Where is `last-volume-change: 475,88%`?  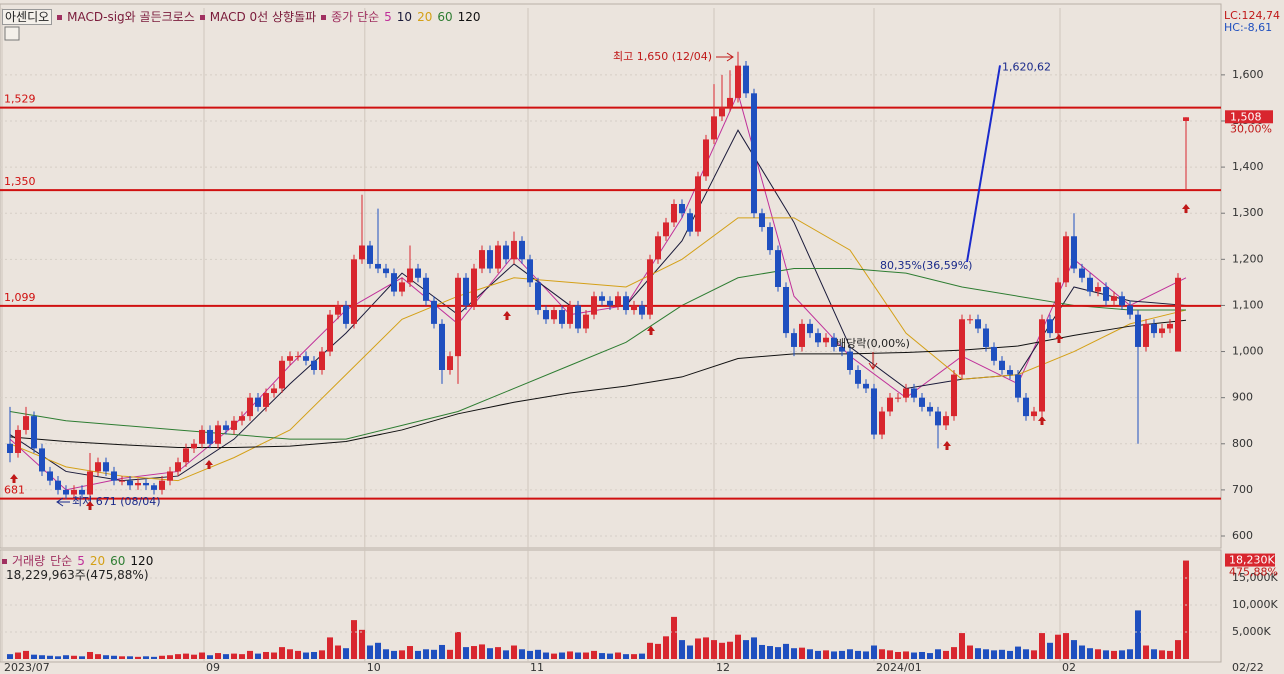
last-volume-change: 475,88% is located at coordinates (1253, 572).